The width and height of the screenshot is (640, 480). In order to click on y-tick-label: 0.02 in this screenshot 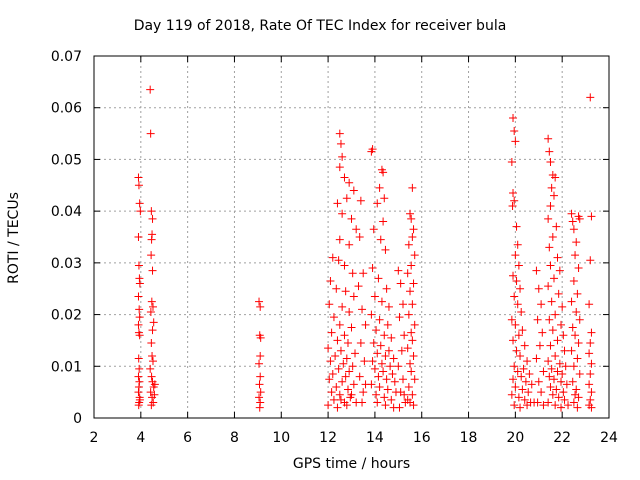, I will do `click(66, 316)`.